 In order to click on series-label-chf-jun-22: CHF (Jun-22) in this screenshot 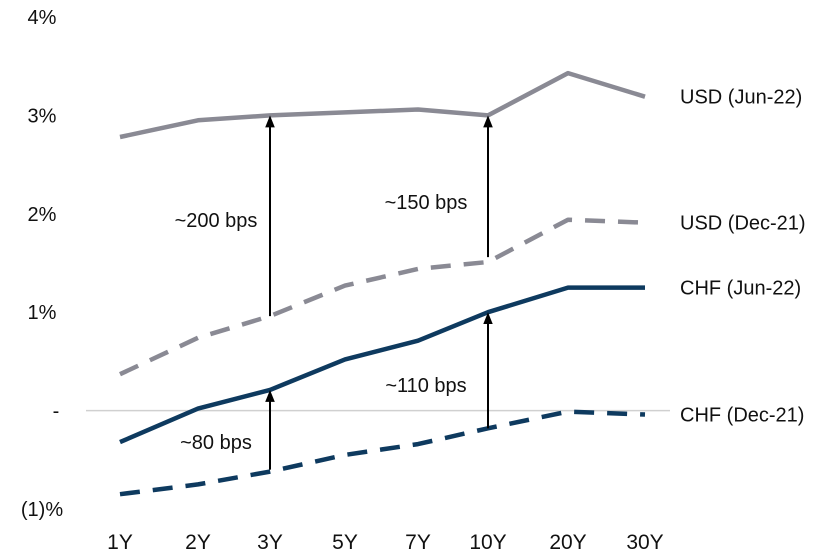, I will do `click(740, 289)`.